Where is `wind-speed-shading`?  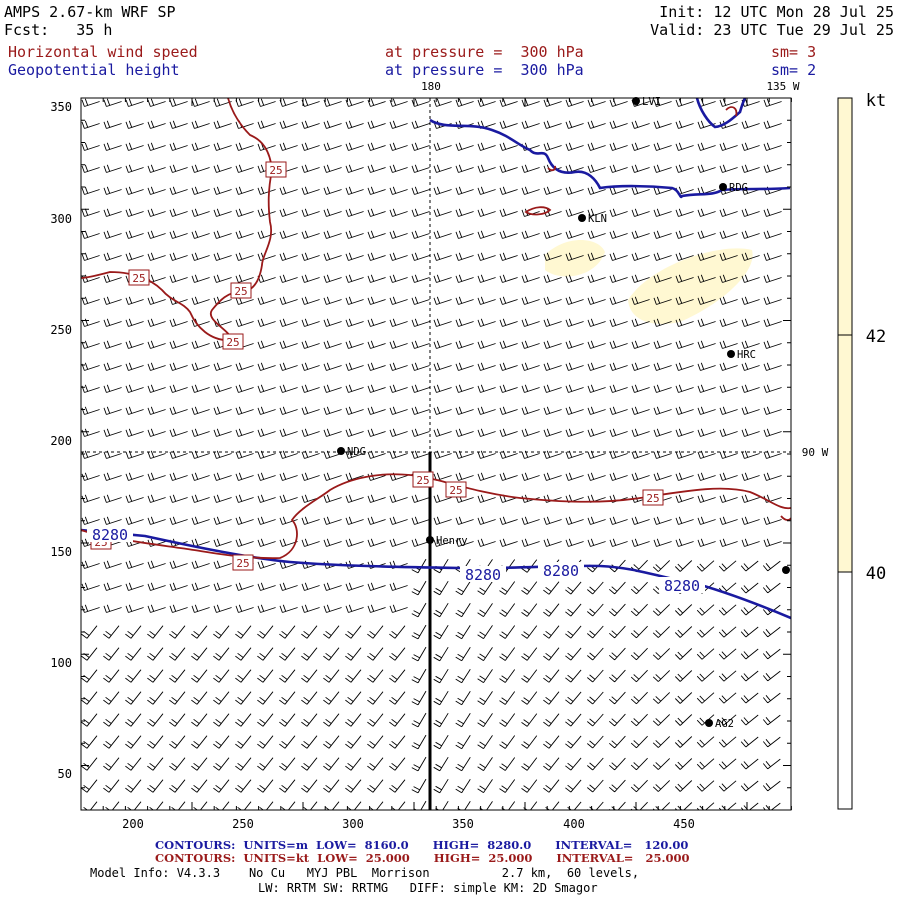
wind-speed-shading is located at coordinates (649, 281).